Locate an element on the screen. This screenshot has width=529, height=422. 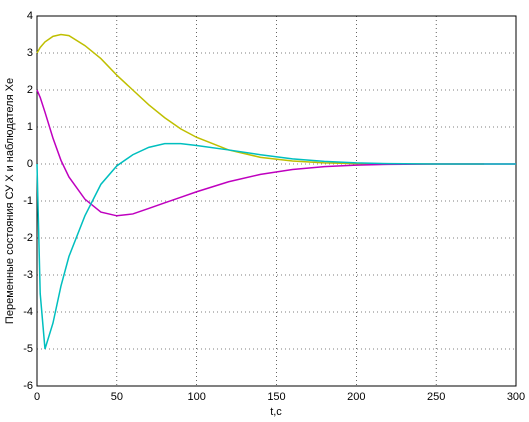
x-tick-label: 300 is located at coordinates (516, 397).